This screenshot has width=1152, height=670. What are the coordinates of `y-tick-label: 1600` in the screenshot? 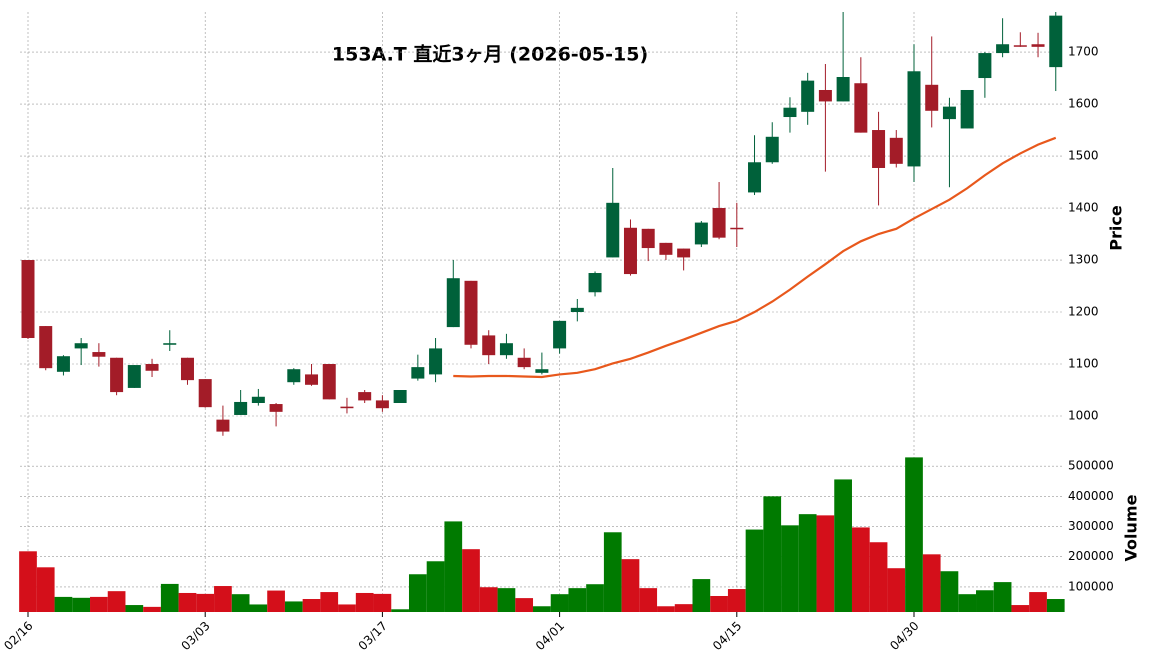 It's located at (1083, 104).